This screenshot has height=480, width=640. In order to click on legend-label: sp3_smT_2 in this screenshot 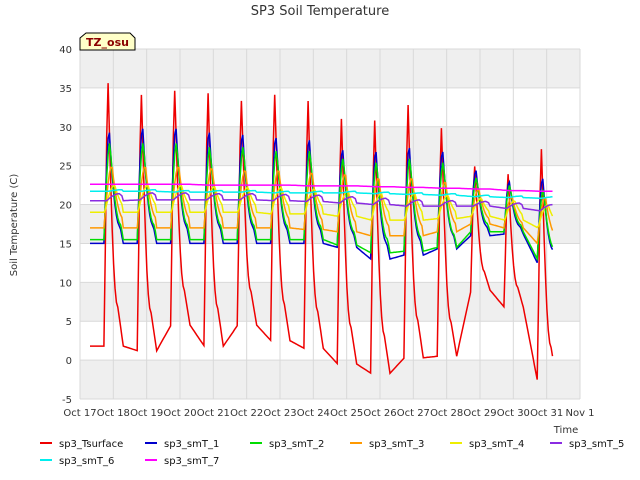, I will do `click(296, 444)`.